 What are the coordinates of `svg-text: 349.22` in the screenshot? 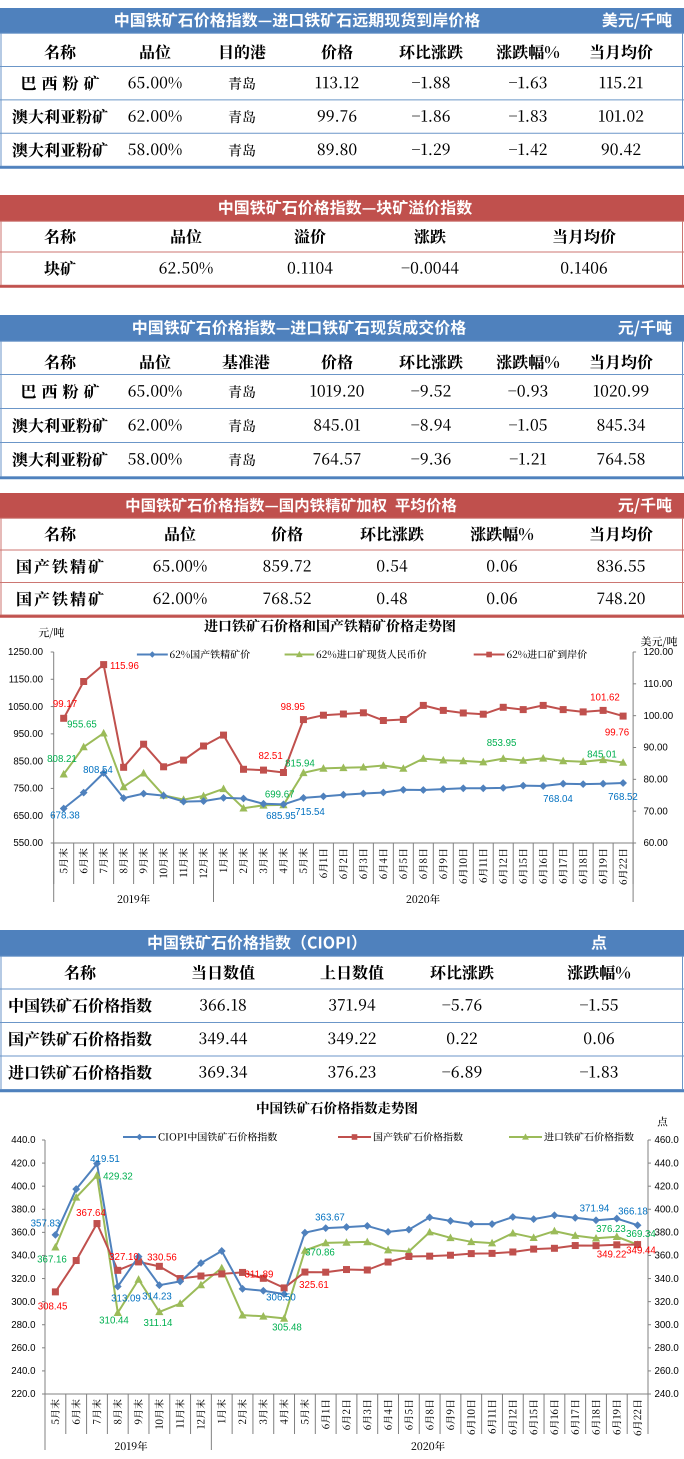 It's located at (612, 1255).